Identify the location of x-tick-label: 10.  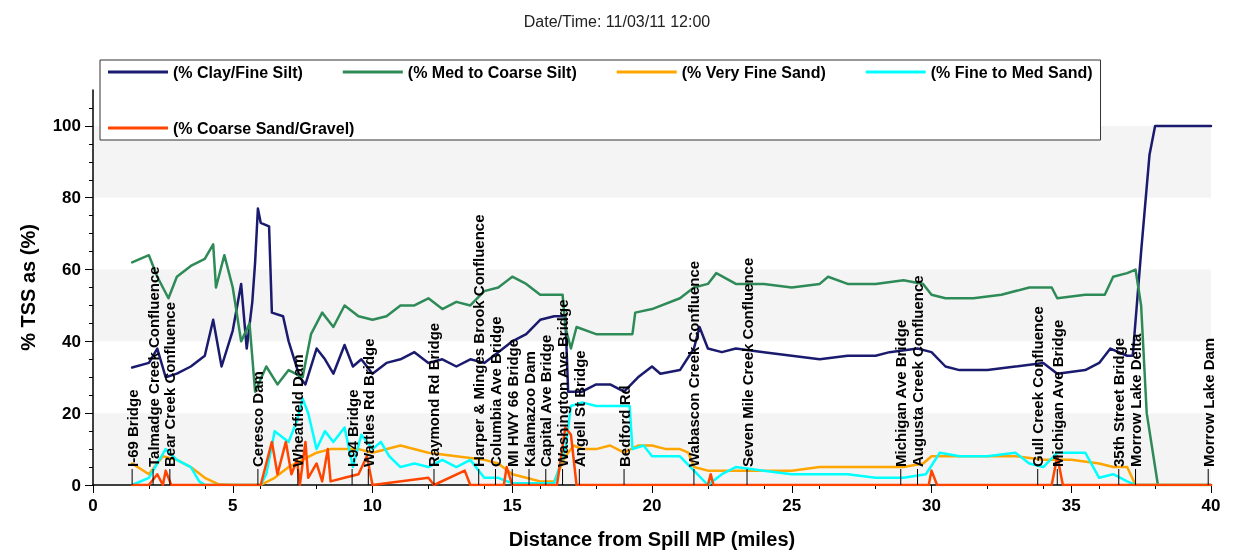
(372, 505).